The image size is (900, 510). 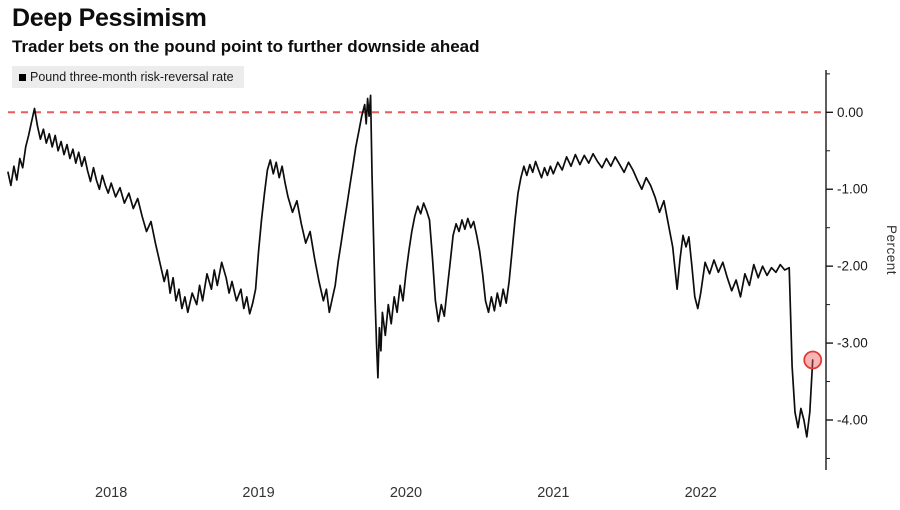 What do you see at coordinates (852, 266) in the screenshot?
I see `y-axis-tick-label: -2.00` at bounding box center [852, 266].